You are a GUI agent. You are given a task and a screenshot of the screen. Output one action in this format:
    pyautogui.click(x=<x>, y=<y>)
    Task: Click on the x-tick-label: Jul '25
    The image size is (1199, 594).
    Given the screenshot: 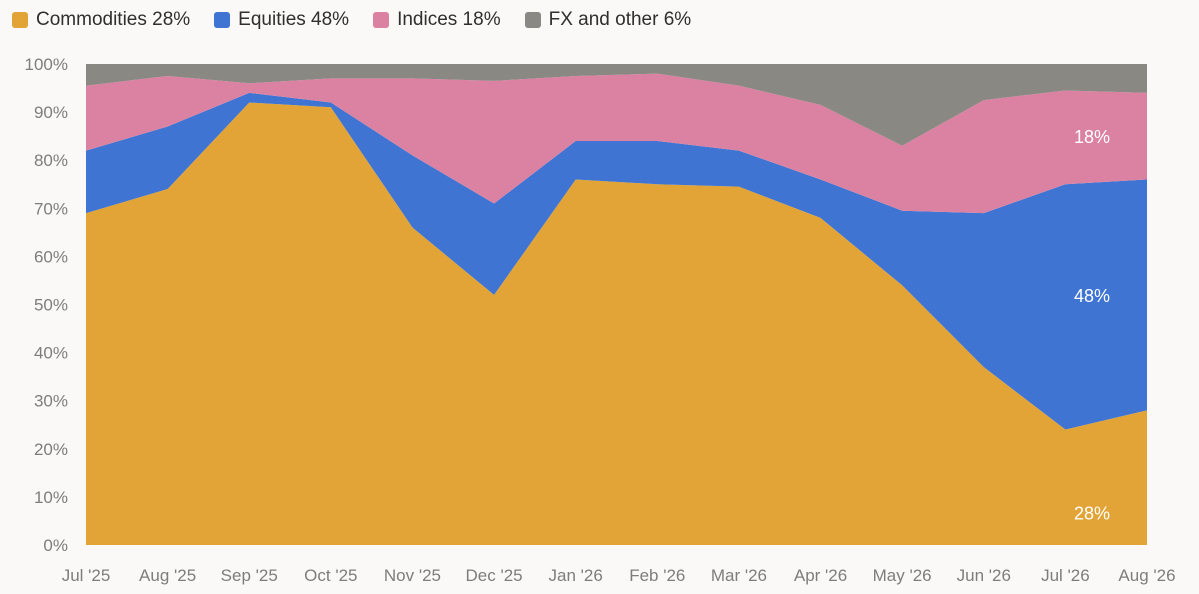 What is the action you would take?
    pyautogui.click(x=86, y=575)
    